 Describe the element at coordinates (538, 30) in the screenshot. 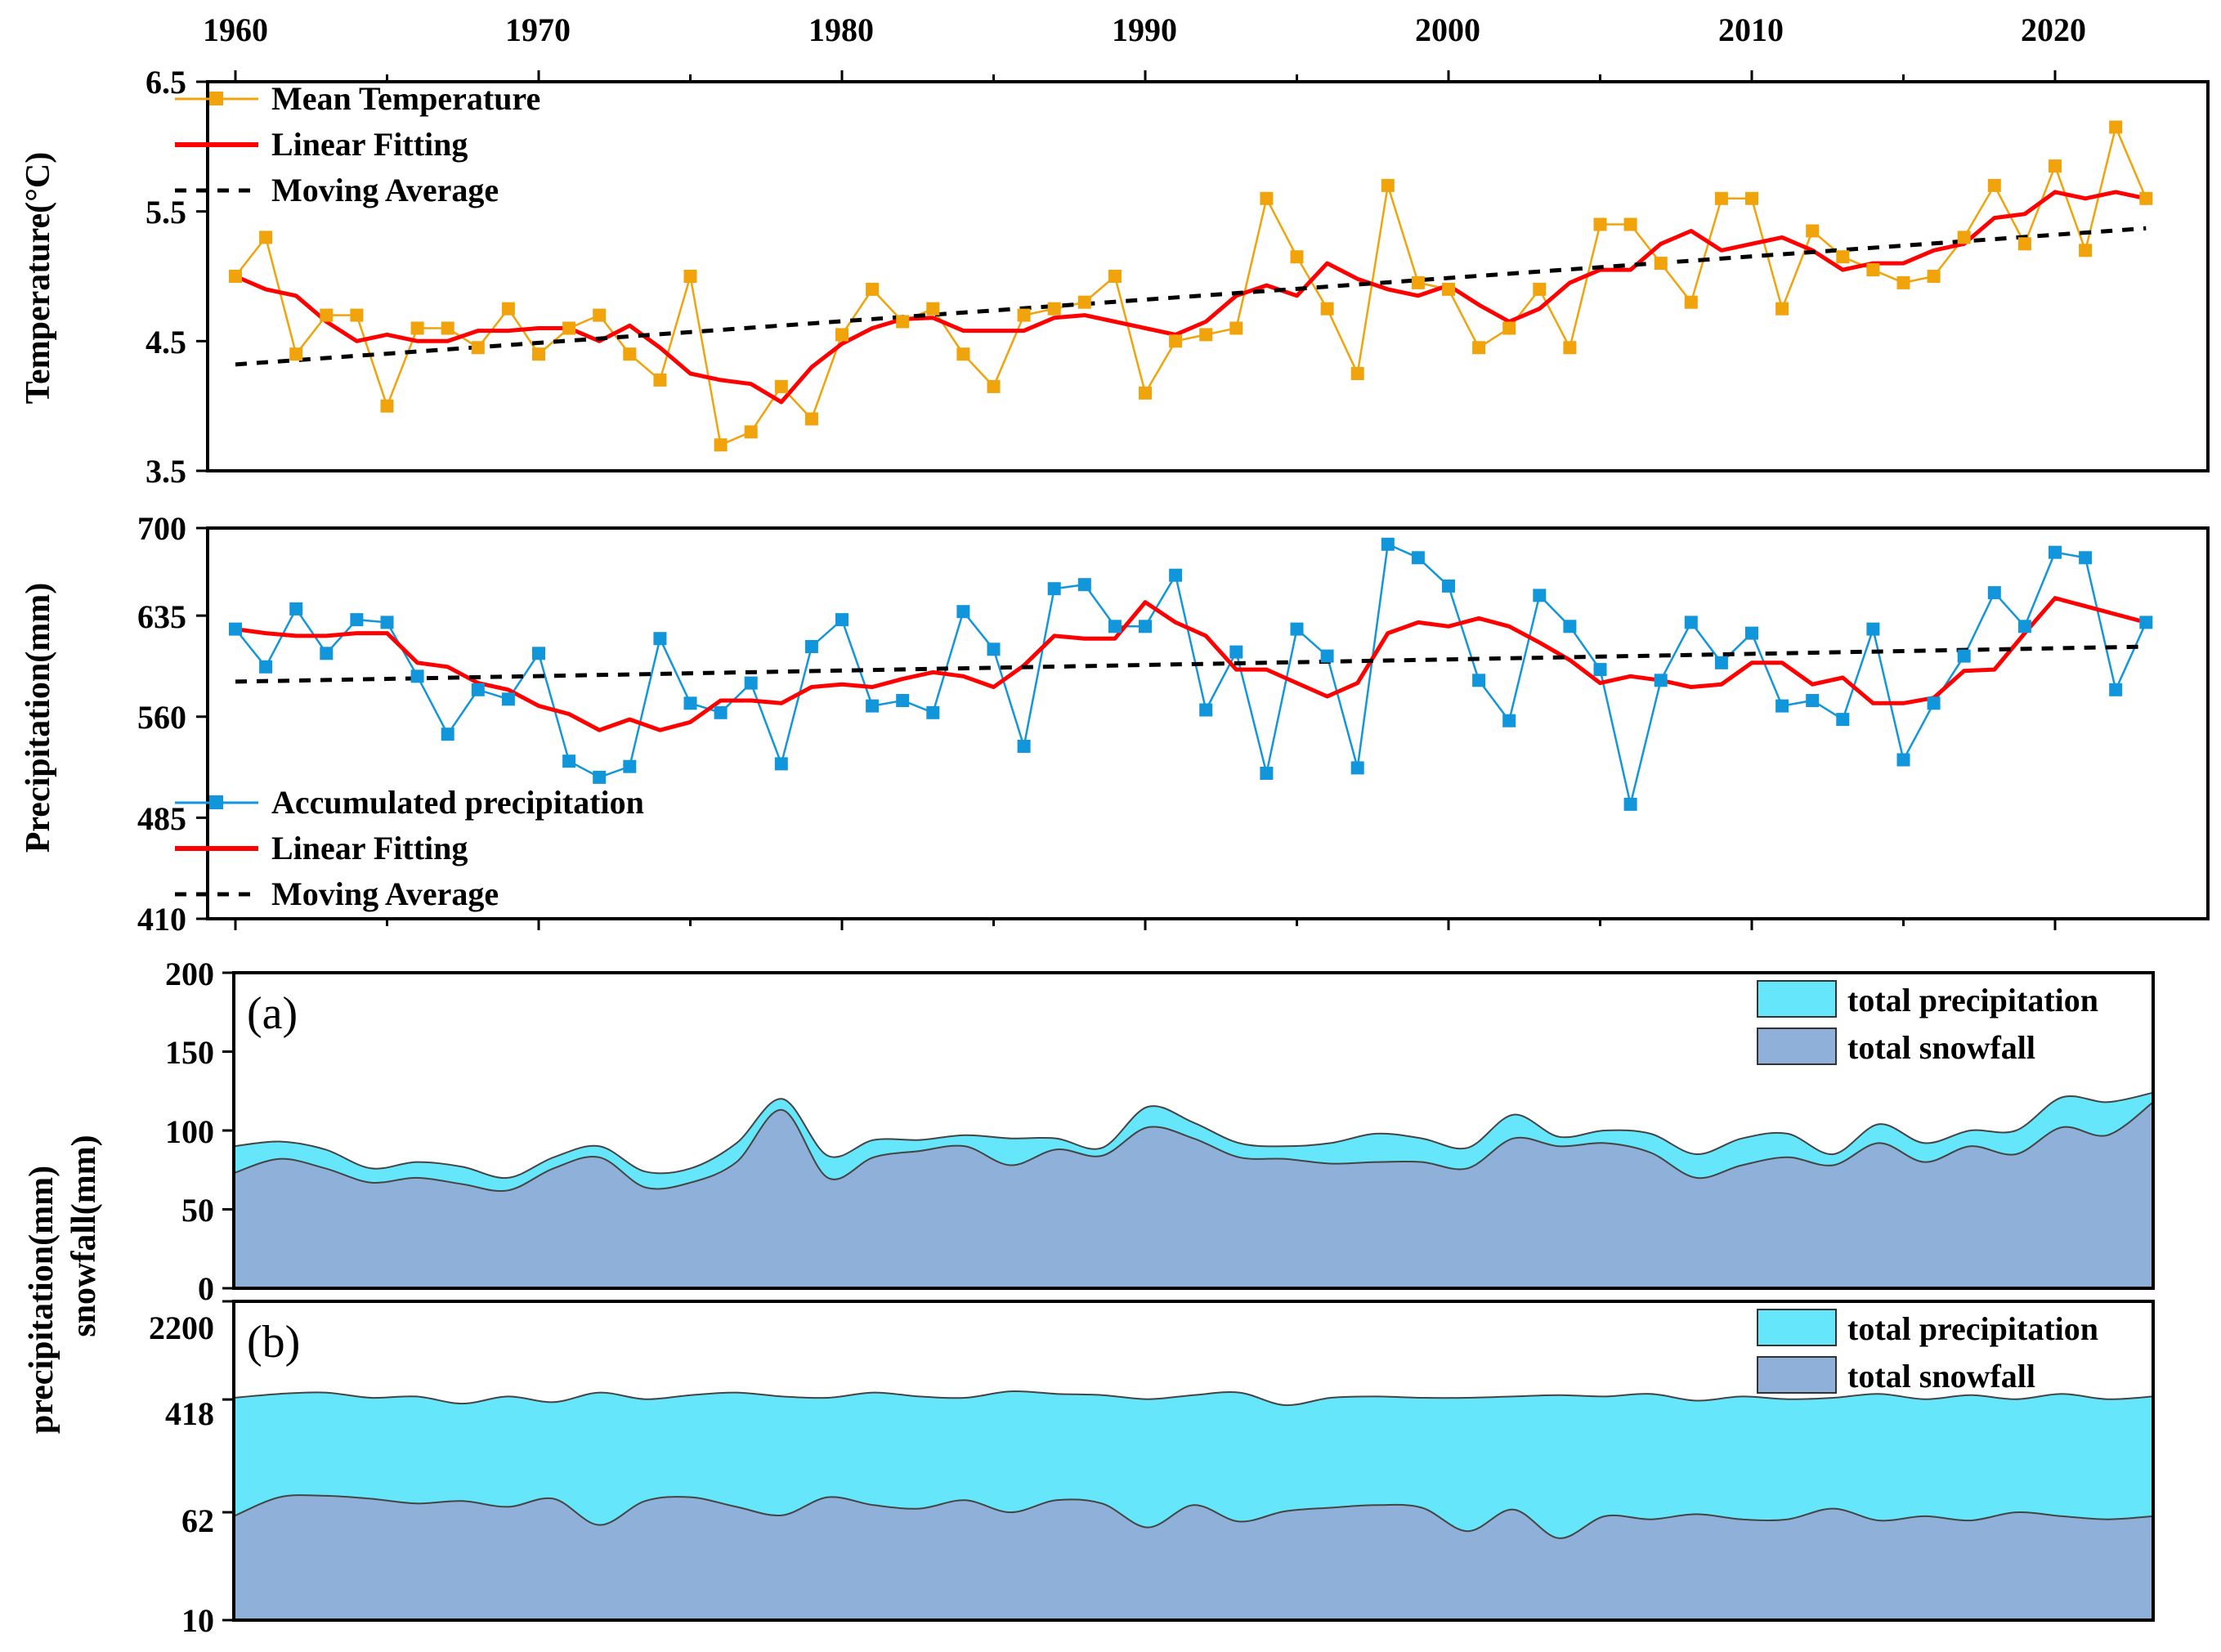

I see `x-tick-label: 1970` at that location.